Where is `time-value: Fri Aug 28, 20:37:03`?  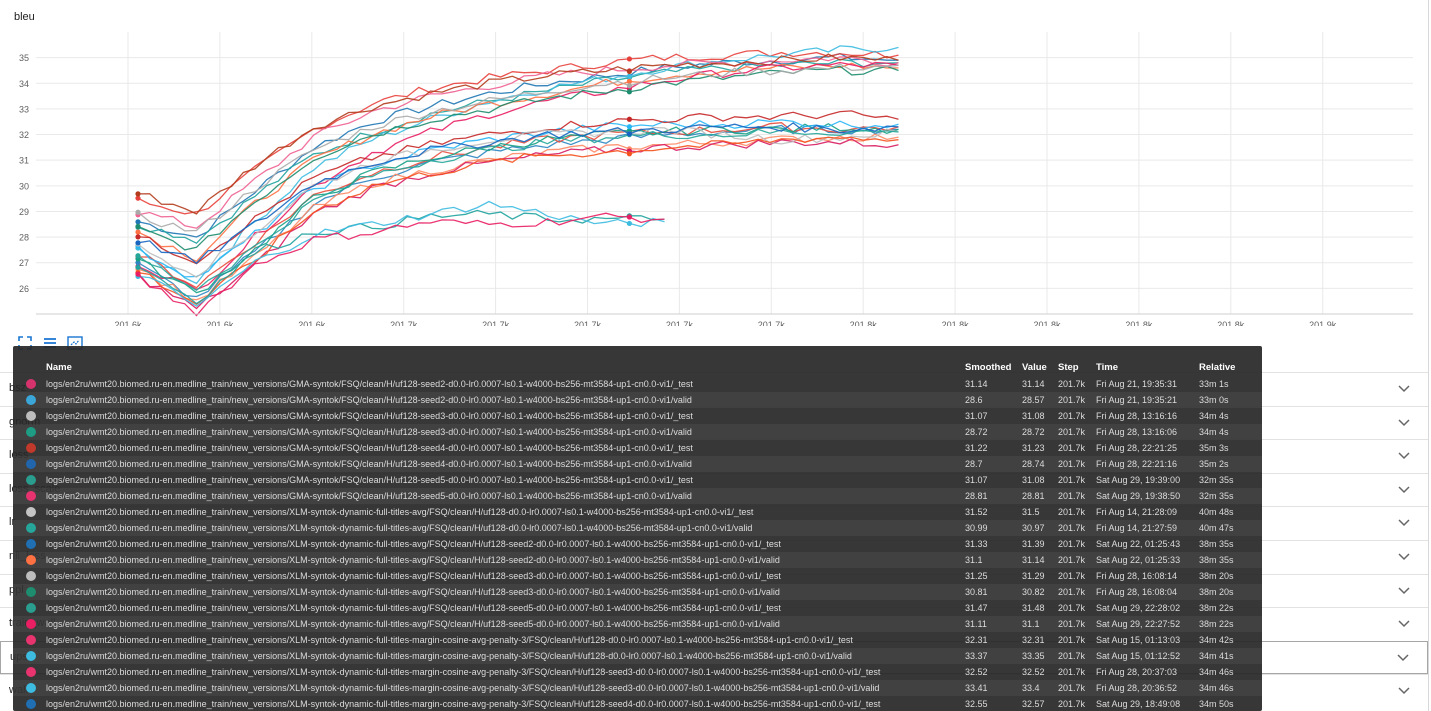 time-value: Fri Aug 28, 20:37:03 is located at coordinates (1137, 672).